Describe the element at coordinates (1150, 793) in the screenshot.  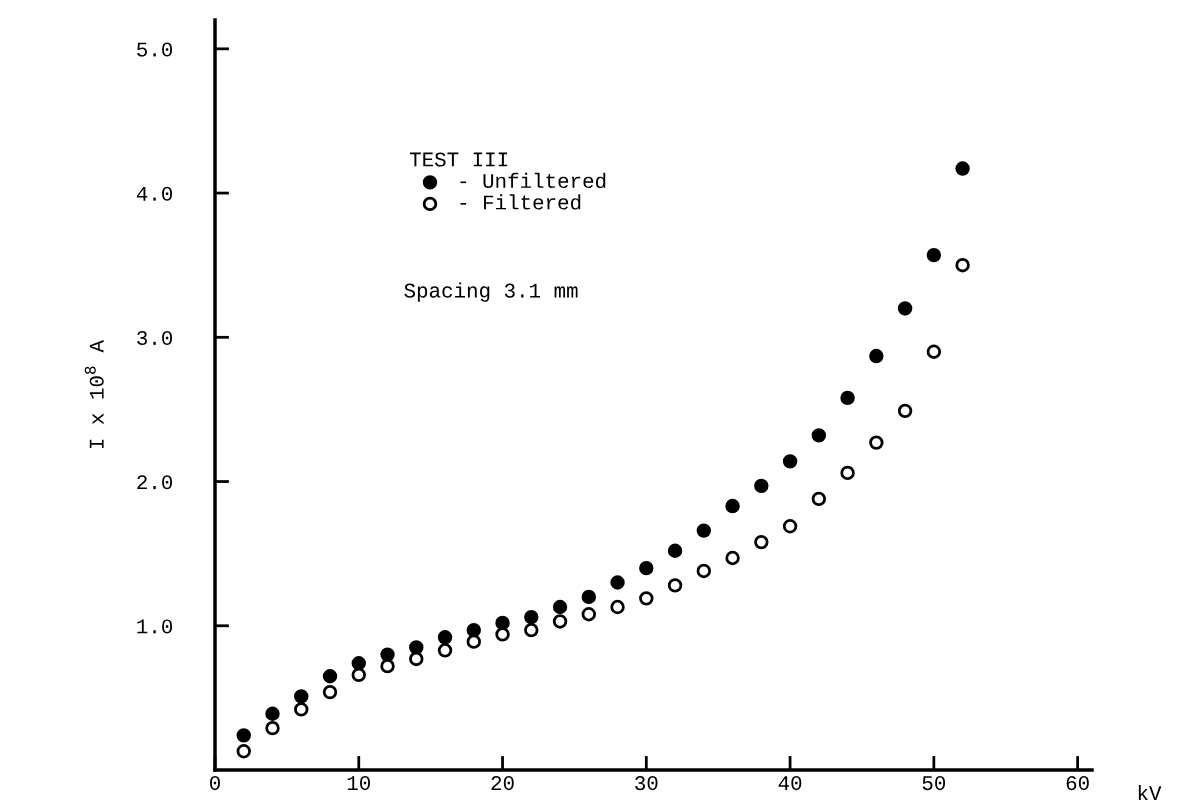
I see `x-axis-title: kV` at that location.